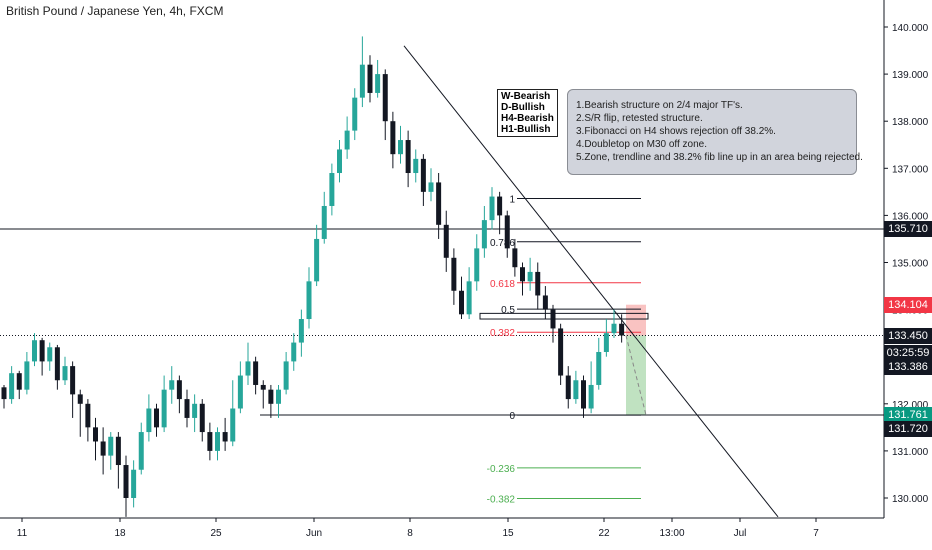 The image size is (932, 550). What do you see at coordinates (908, 304) in the screenshot?
I see `price-tag-1: 134.104` at bounding box center [908, 304].